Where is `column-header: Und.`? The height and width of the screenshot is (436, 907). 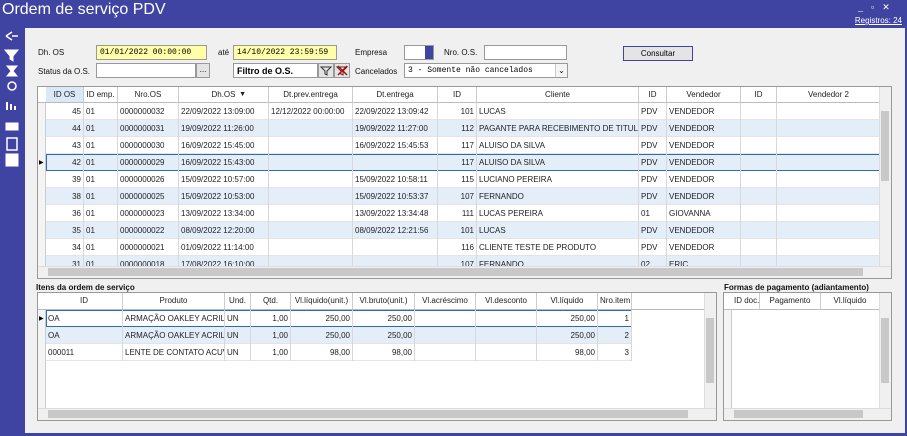
column-header: Und. is located at coordinates (238, 301).